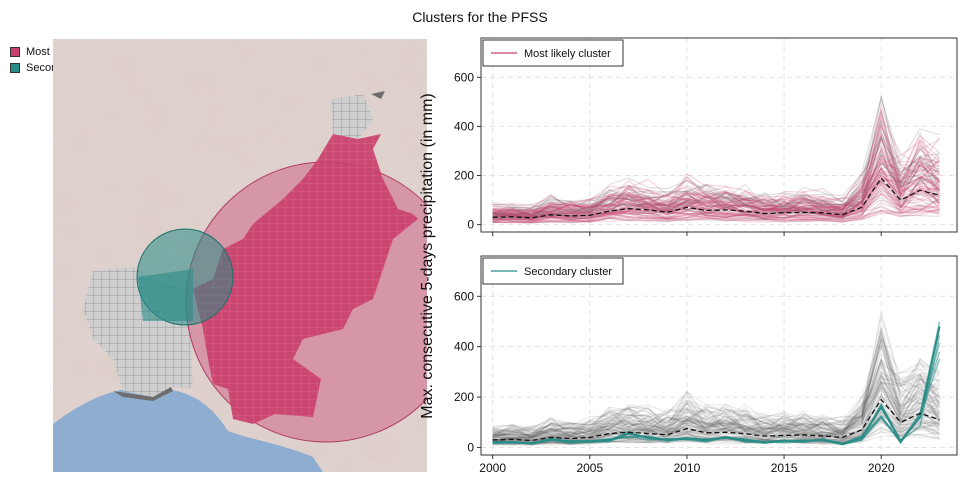 This screenshot has width=960, height=480. Describe the element at coordinates (15, 52) in the screenshot. I see `most-likely-swatch` at that location.